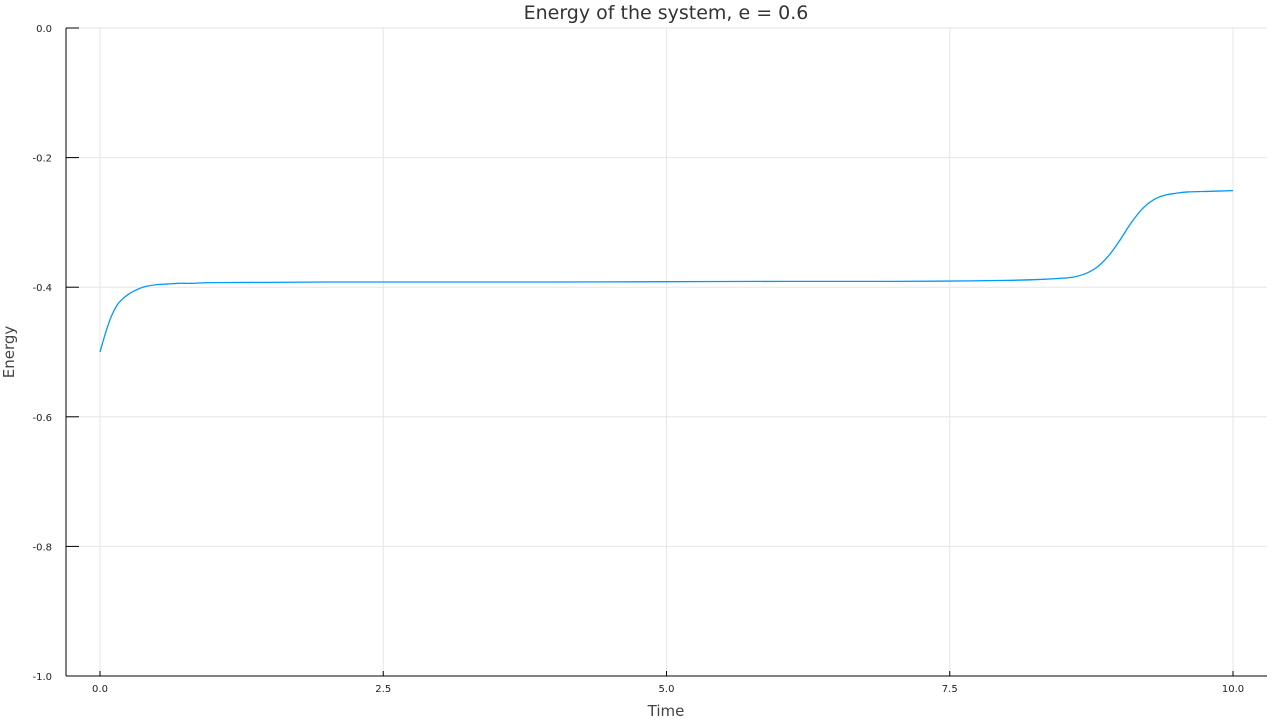  What do you see at coordinates (666, 13) in the screenshot?
I see `chart-title: Energy of the system, e = 0.6` at bounding box center [666, 13].